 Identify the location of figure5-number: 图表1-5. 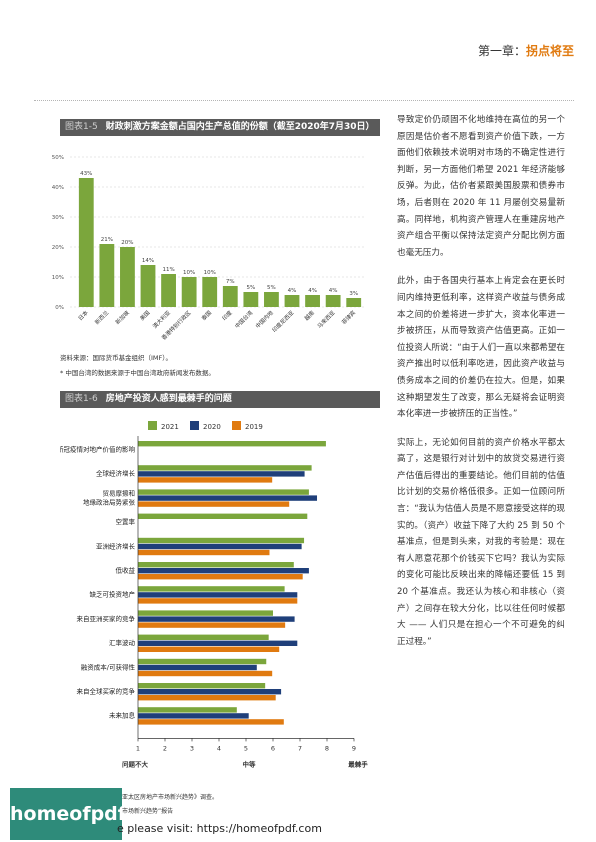
(81, 127).